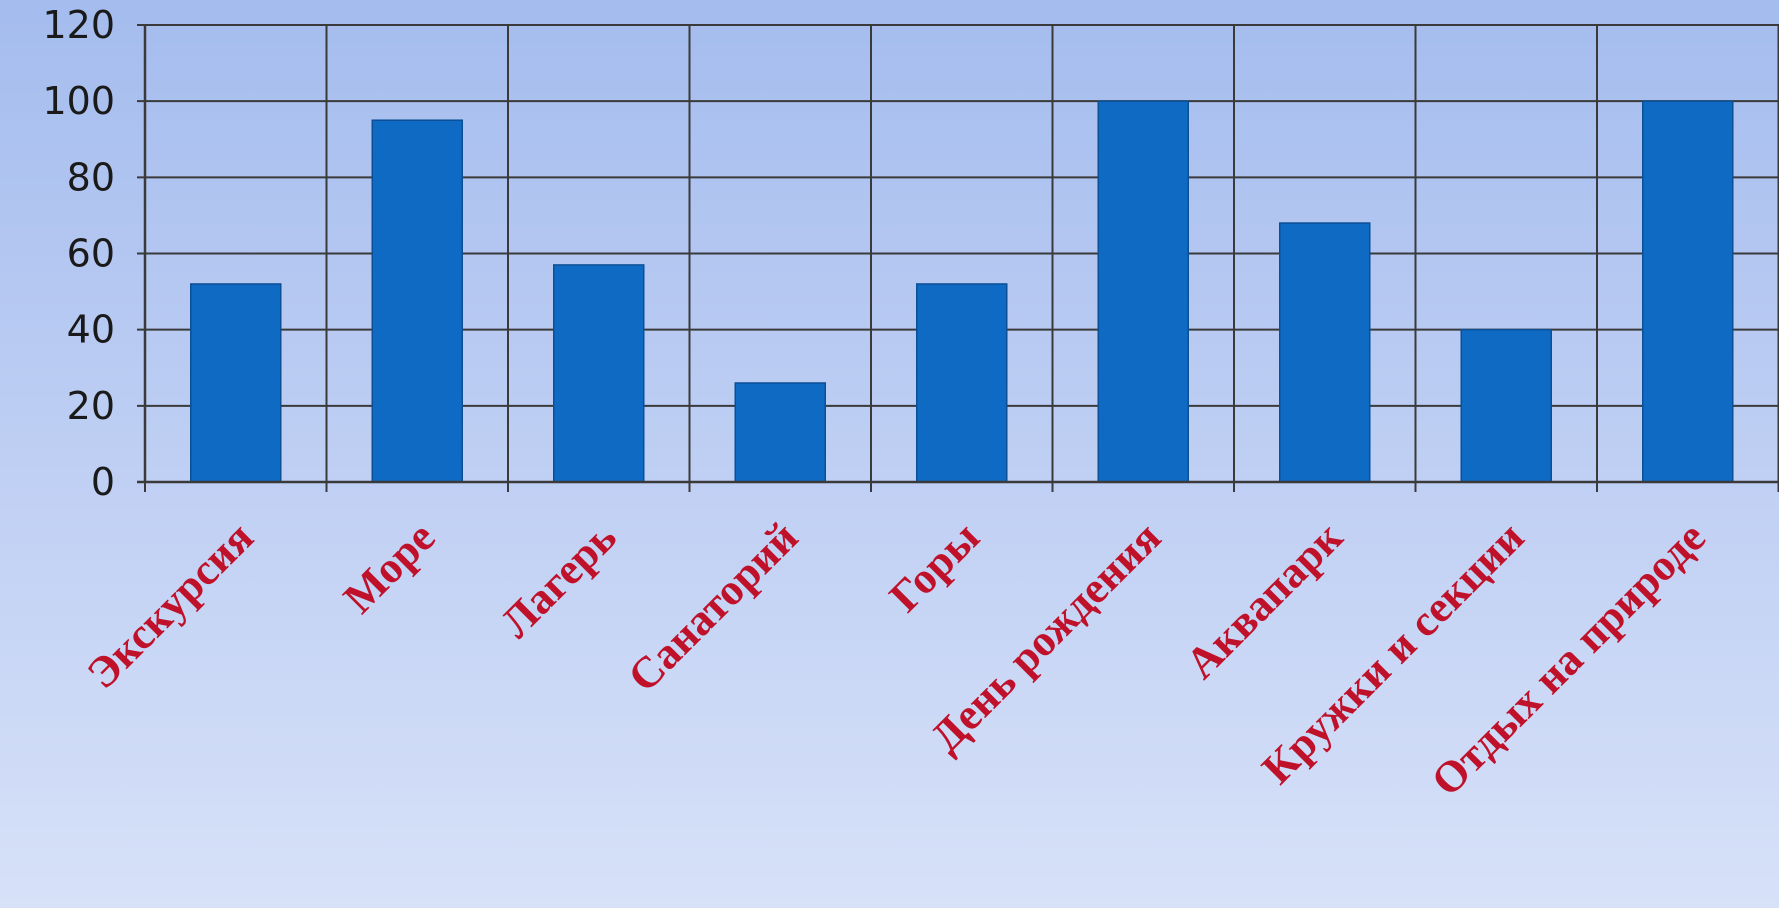 Image resolution: width=1779 pixels, height=908 pixels. I want to click on y-tick-label: 120, so click(78, 25).